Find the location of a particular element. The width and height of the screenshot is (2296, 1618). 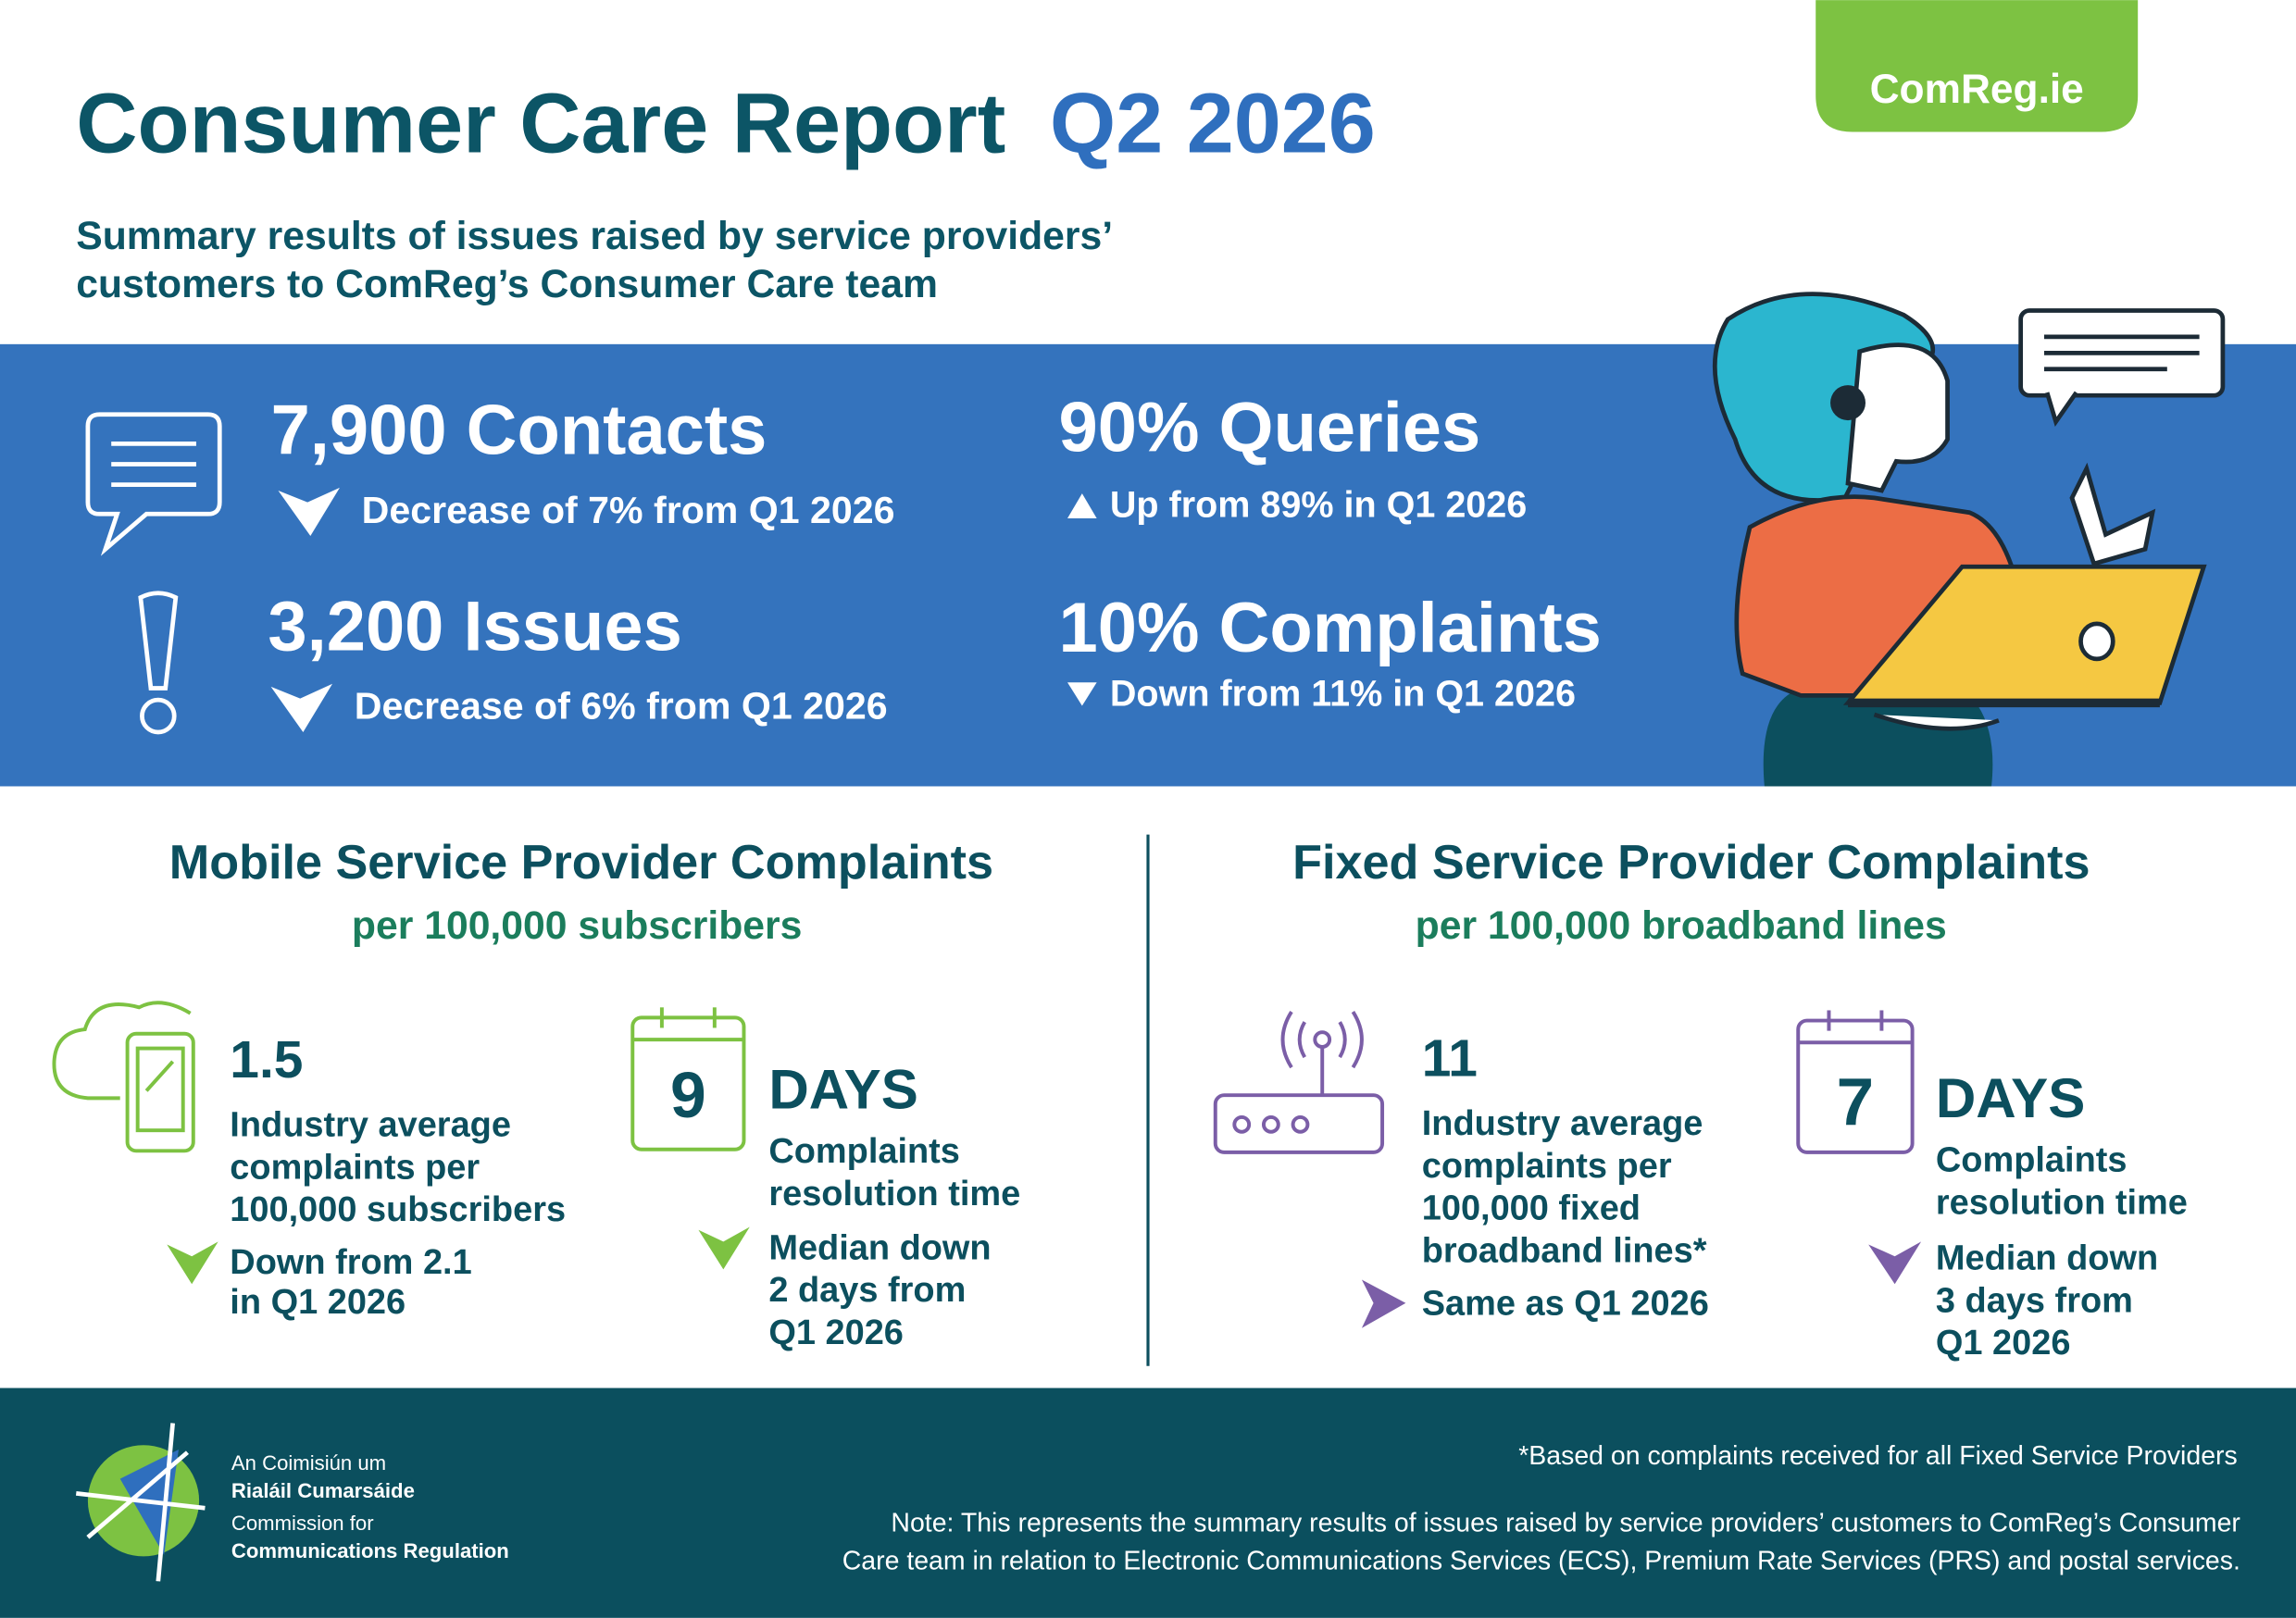

mobile-icon is located at coordinates (124, 1077).